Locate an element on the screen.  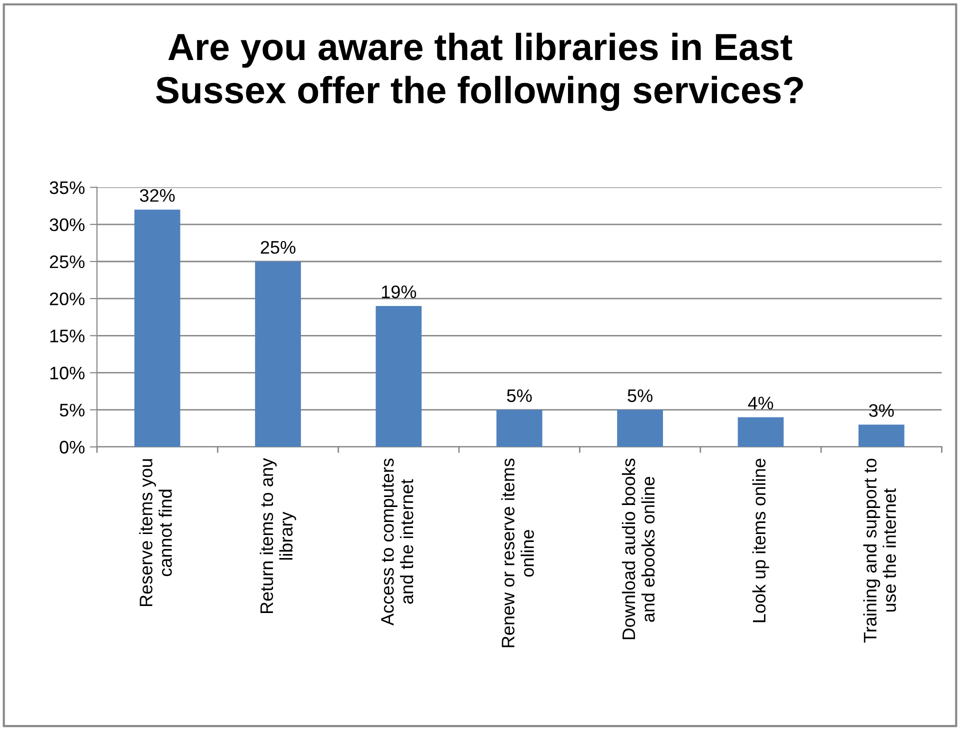
x-tick-label: Download audio books and ebooks online is located at coordinates (638, 549).